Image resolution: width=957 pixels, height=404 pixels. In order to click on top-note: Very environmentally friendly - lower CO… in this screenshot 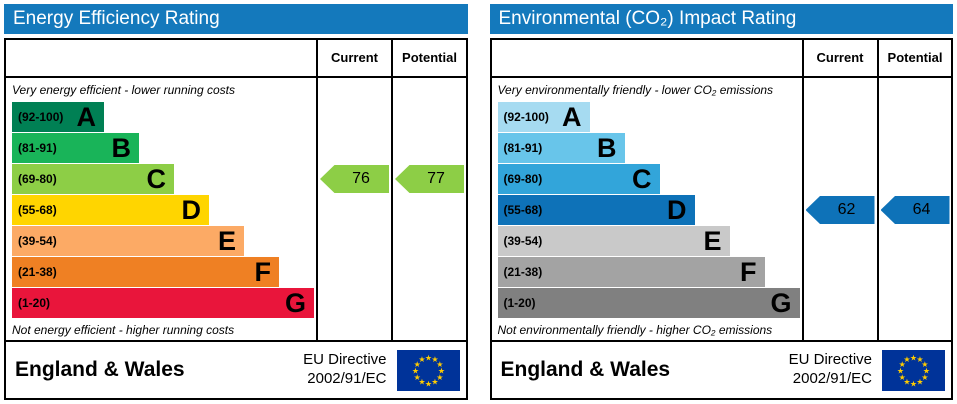, I will do `click(635, 90)`.